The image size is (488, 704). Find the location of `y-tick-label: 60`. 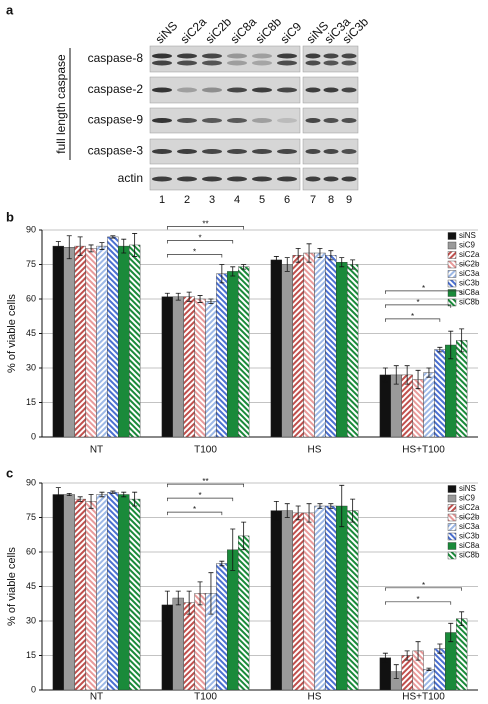

y-tick-label: 60 is located at coordinates (31, 551).